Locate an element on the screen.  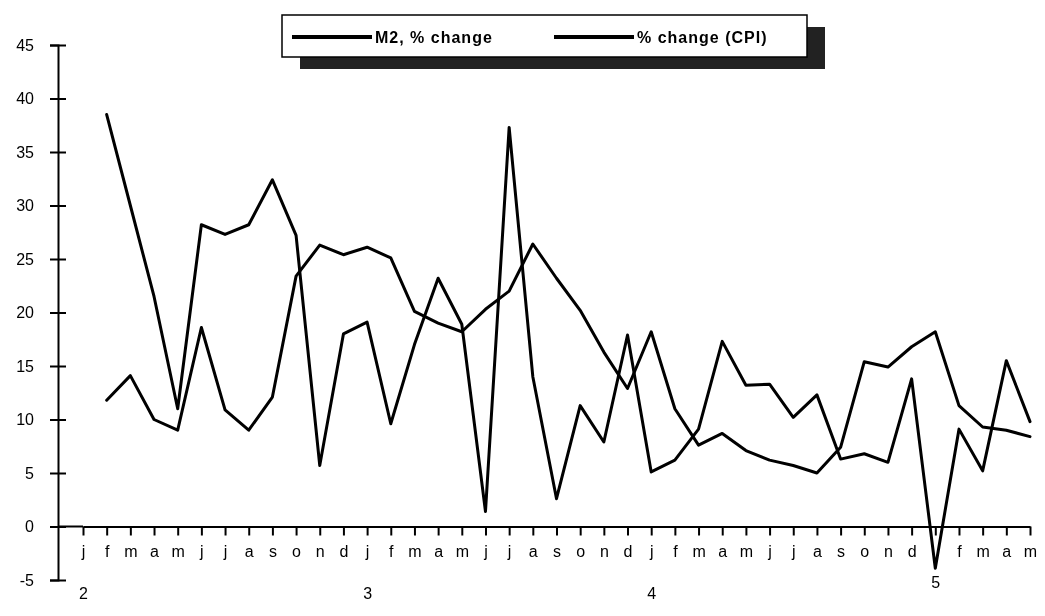
category-label: j 2 is located at coordinates (83, 572).